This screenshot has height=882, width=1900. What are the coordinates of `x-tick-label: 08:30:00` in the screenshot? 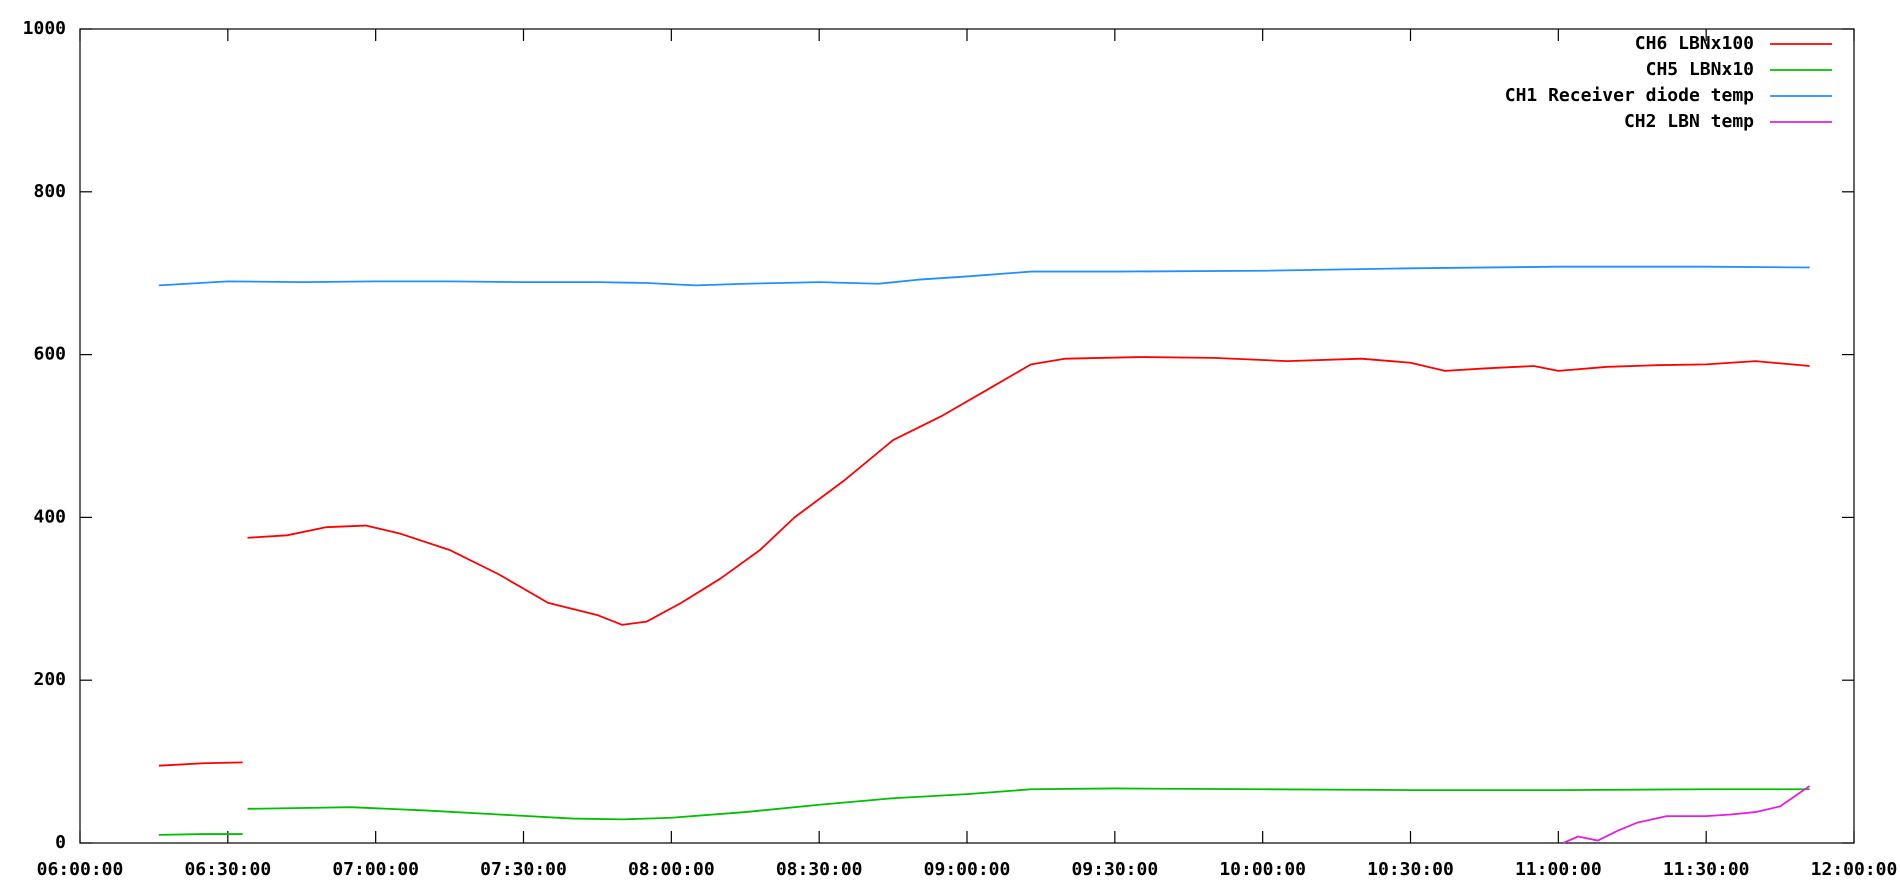 It's located at (819, 869).